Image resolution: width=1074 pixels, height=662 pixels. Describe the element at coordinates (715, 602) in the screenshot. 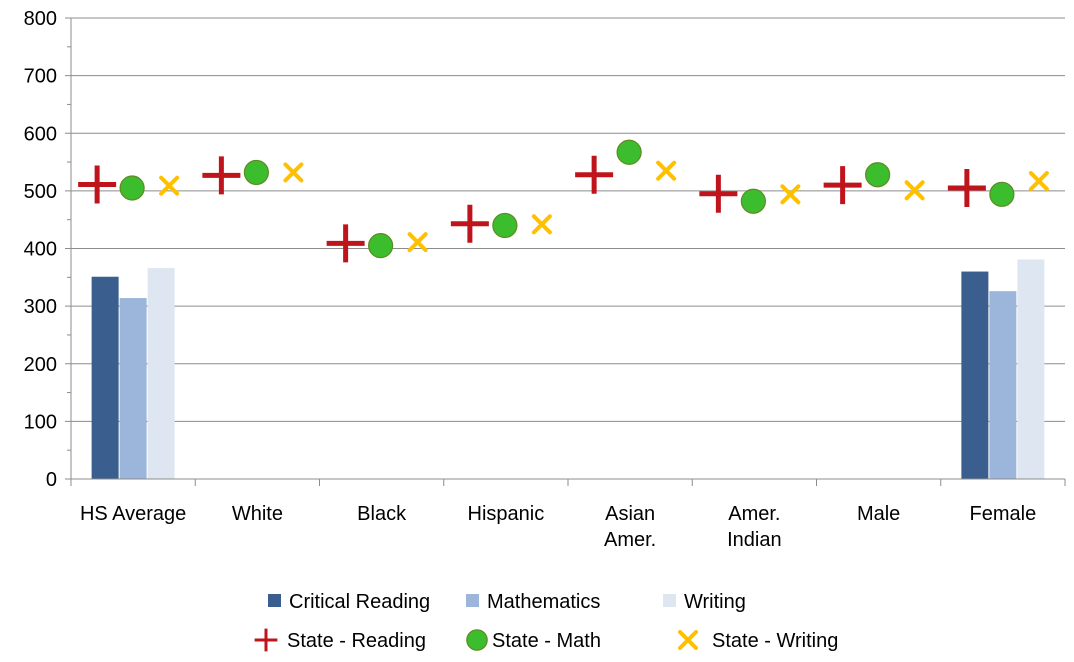

I see `legend-label: Writing` at that location.